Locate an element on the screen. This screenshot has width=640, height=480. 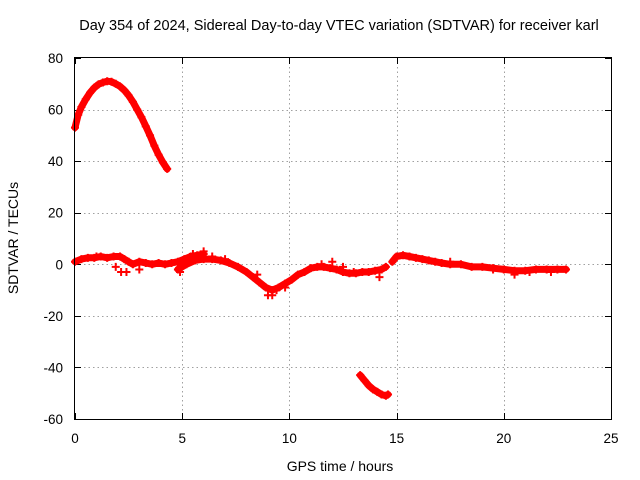
y-tick-label: -40 is located at coordinates (53, 367).